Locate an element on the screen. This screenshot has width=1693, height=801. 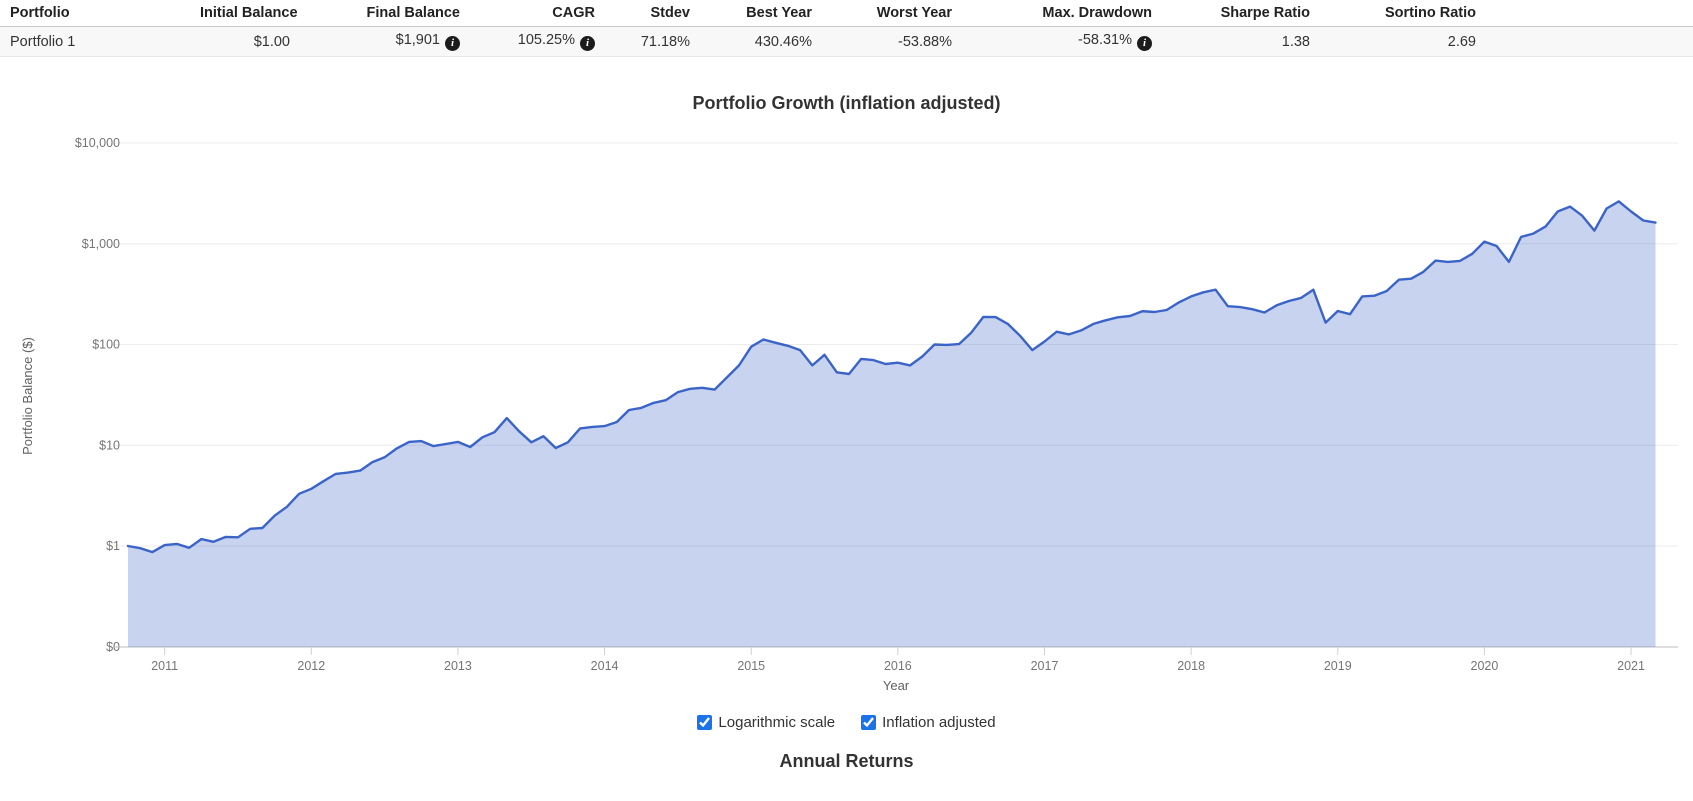
y-tick-label: $10 is located at coordinates (109, 445).